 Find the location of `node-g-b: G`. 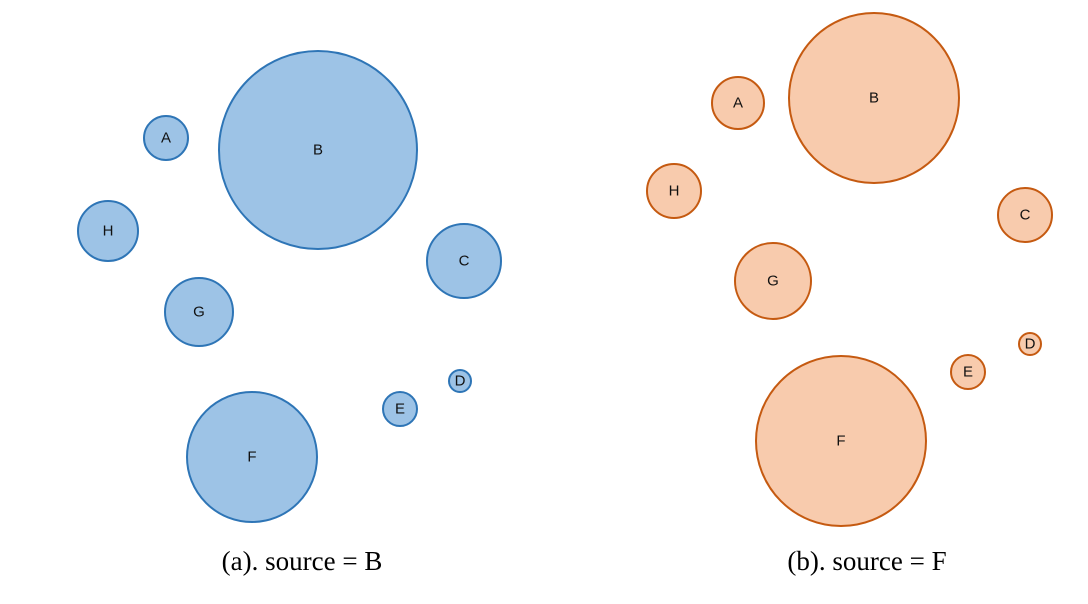

node-g-b: G is located at coordinates (773, 281).